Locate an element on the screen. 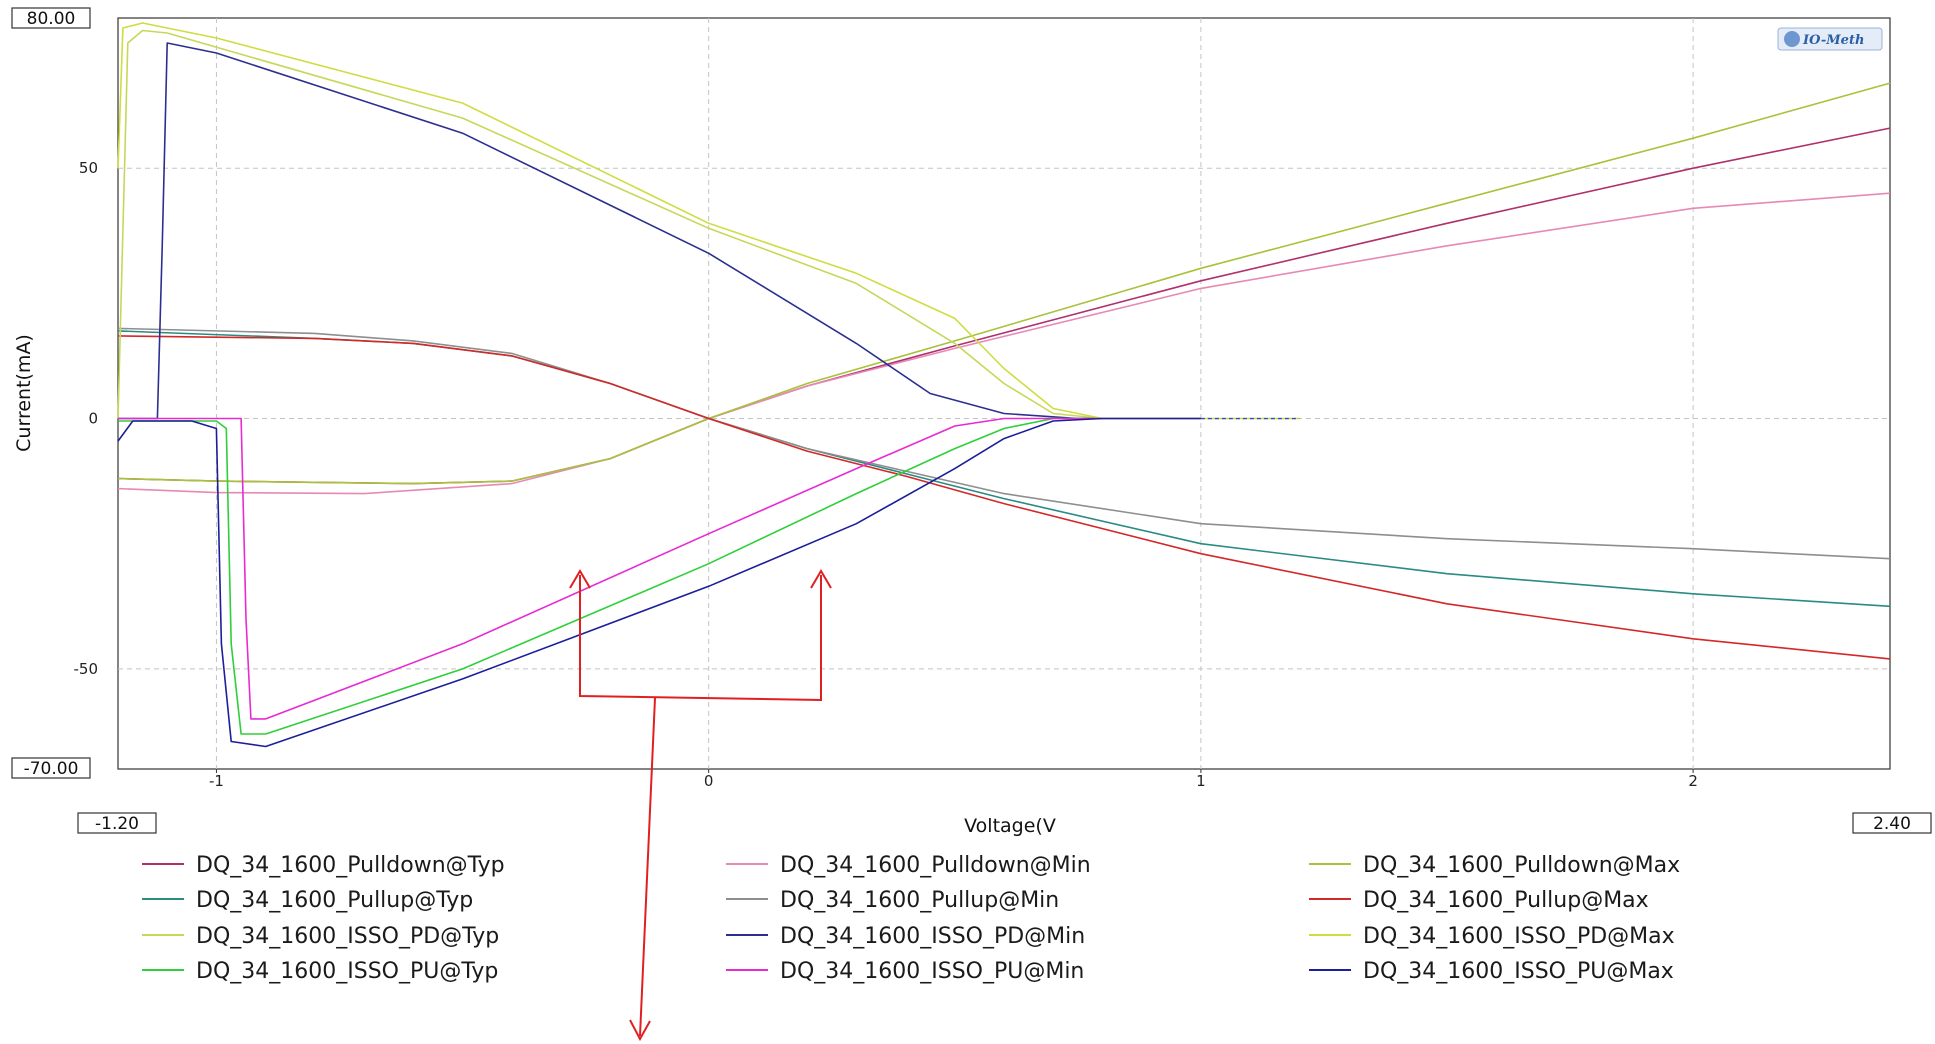 Image resolution: width=1935 pixels, height=1044 pixels. legend-label: DQ_34_1600_Pullup@Max is located at coordinates (1506, 900).